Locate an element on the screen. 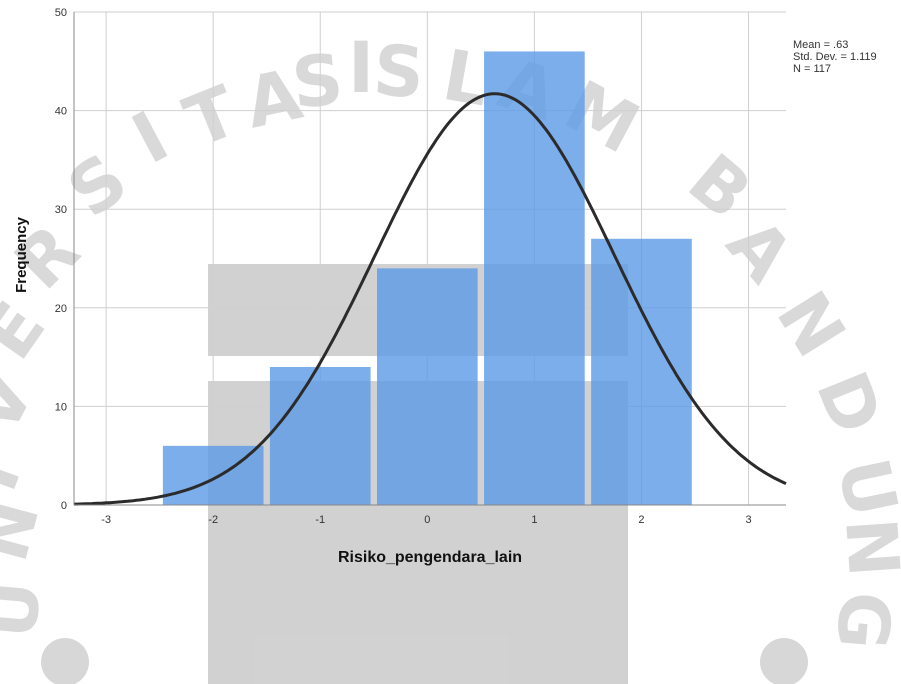 The width and height of the screenshot is (901, 684). y-tick-label: 10 is located at coordinates (61, 407).